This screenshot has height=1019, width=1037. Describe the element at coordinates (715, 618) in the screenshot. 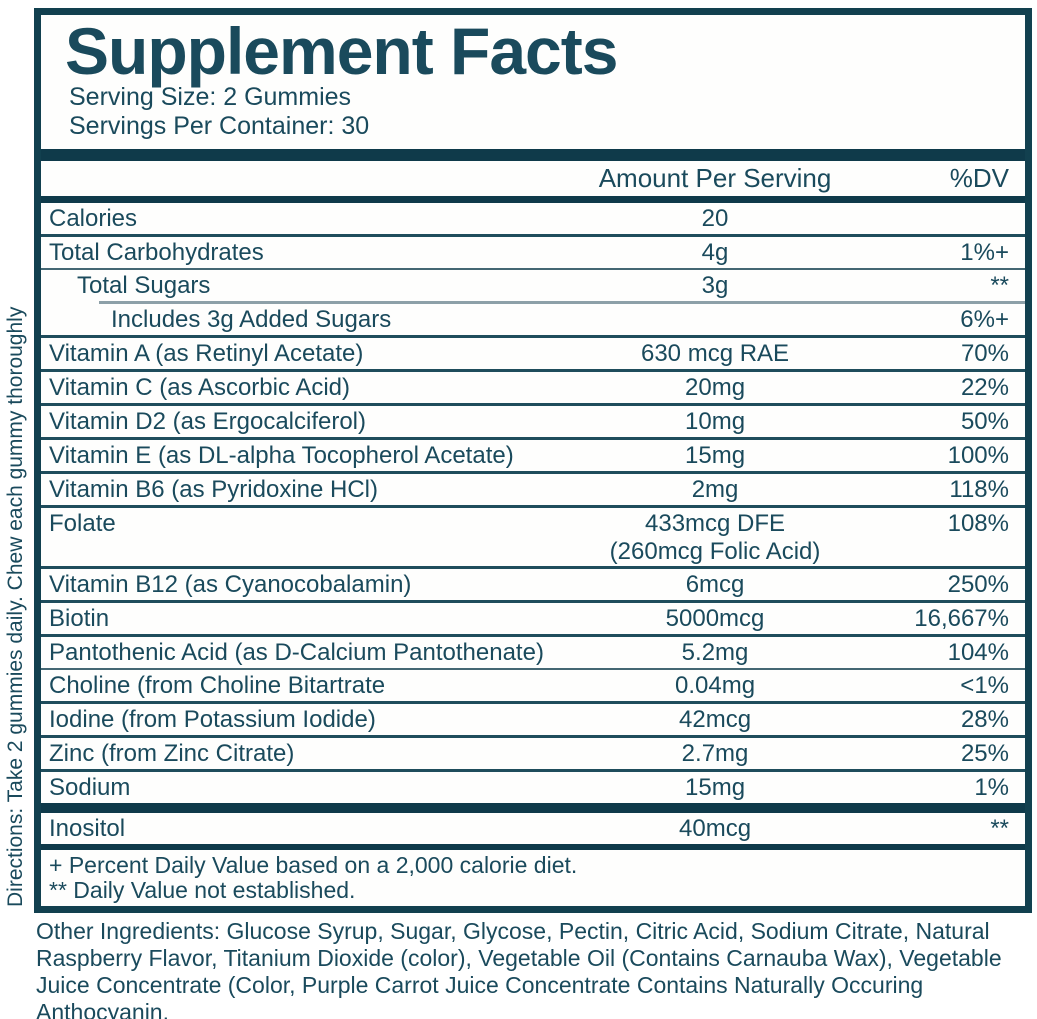

I see `nutrient-amount: 5000mcg` at that location.